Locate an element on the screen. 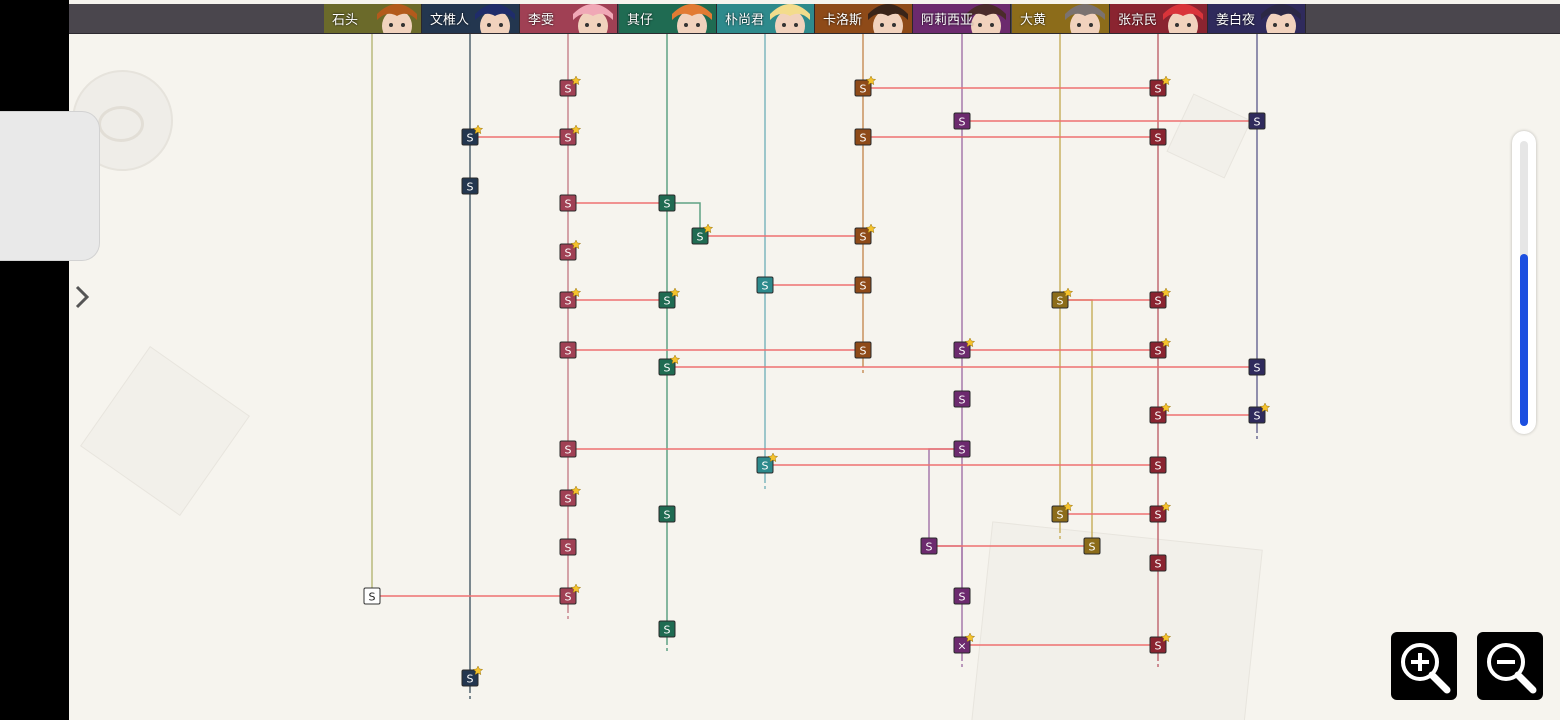 This screenshot has height=720, width=1560. character-tab: 阿莉西亚 is located at coordinates (962, 18).